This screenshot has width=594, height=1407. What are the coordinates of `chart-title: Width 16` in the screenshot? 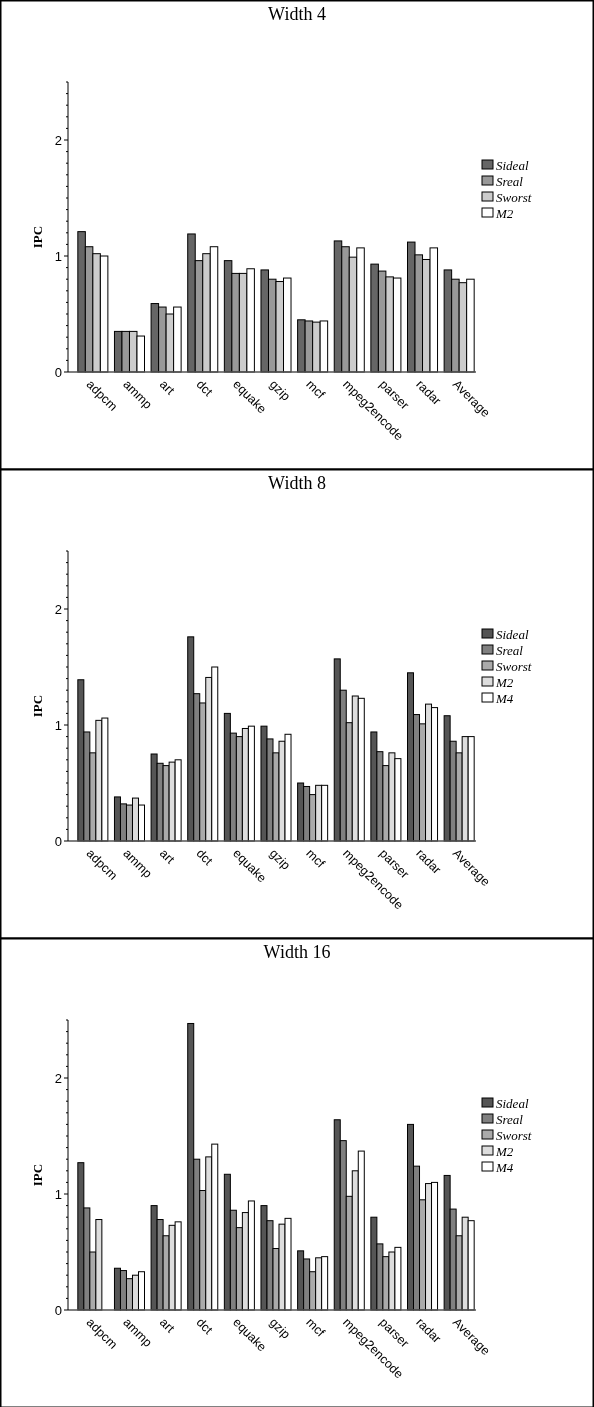 It's located at (297, 952).